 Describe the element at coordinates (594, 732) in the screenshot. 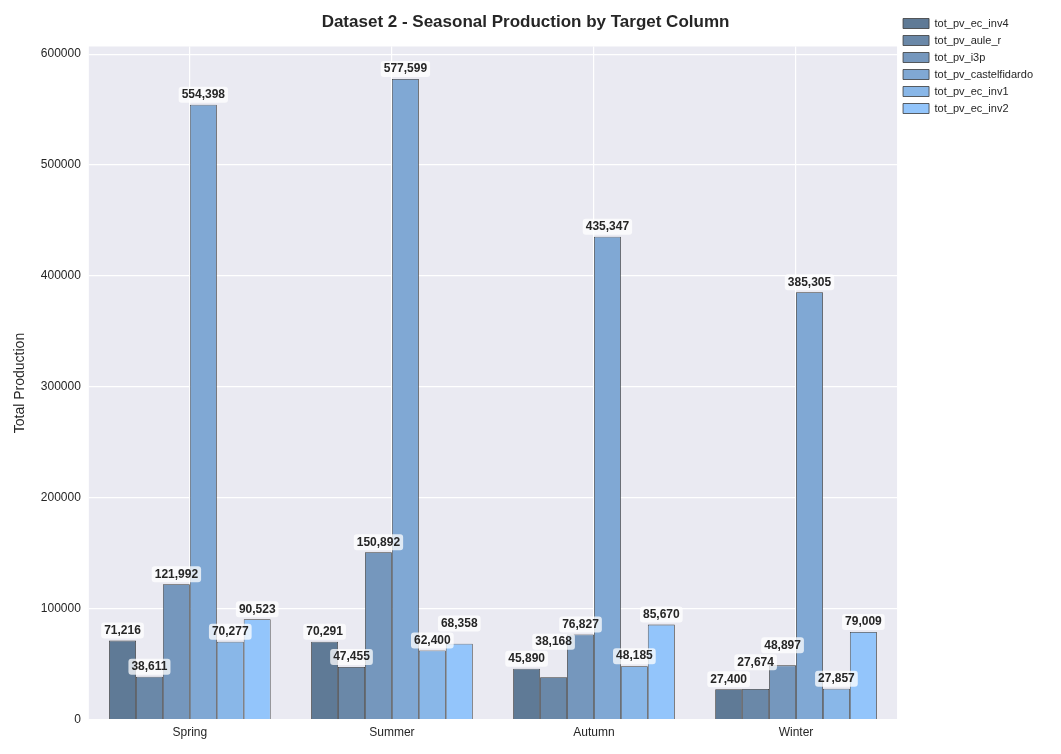

I see `x-tick-label: Autumn` at that location.